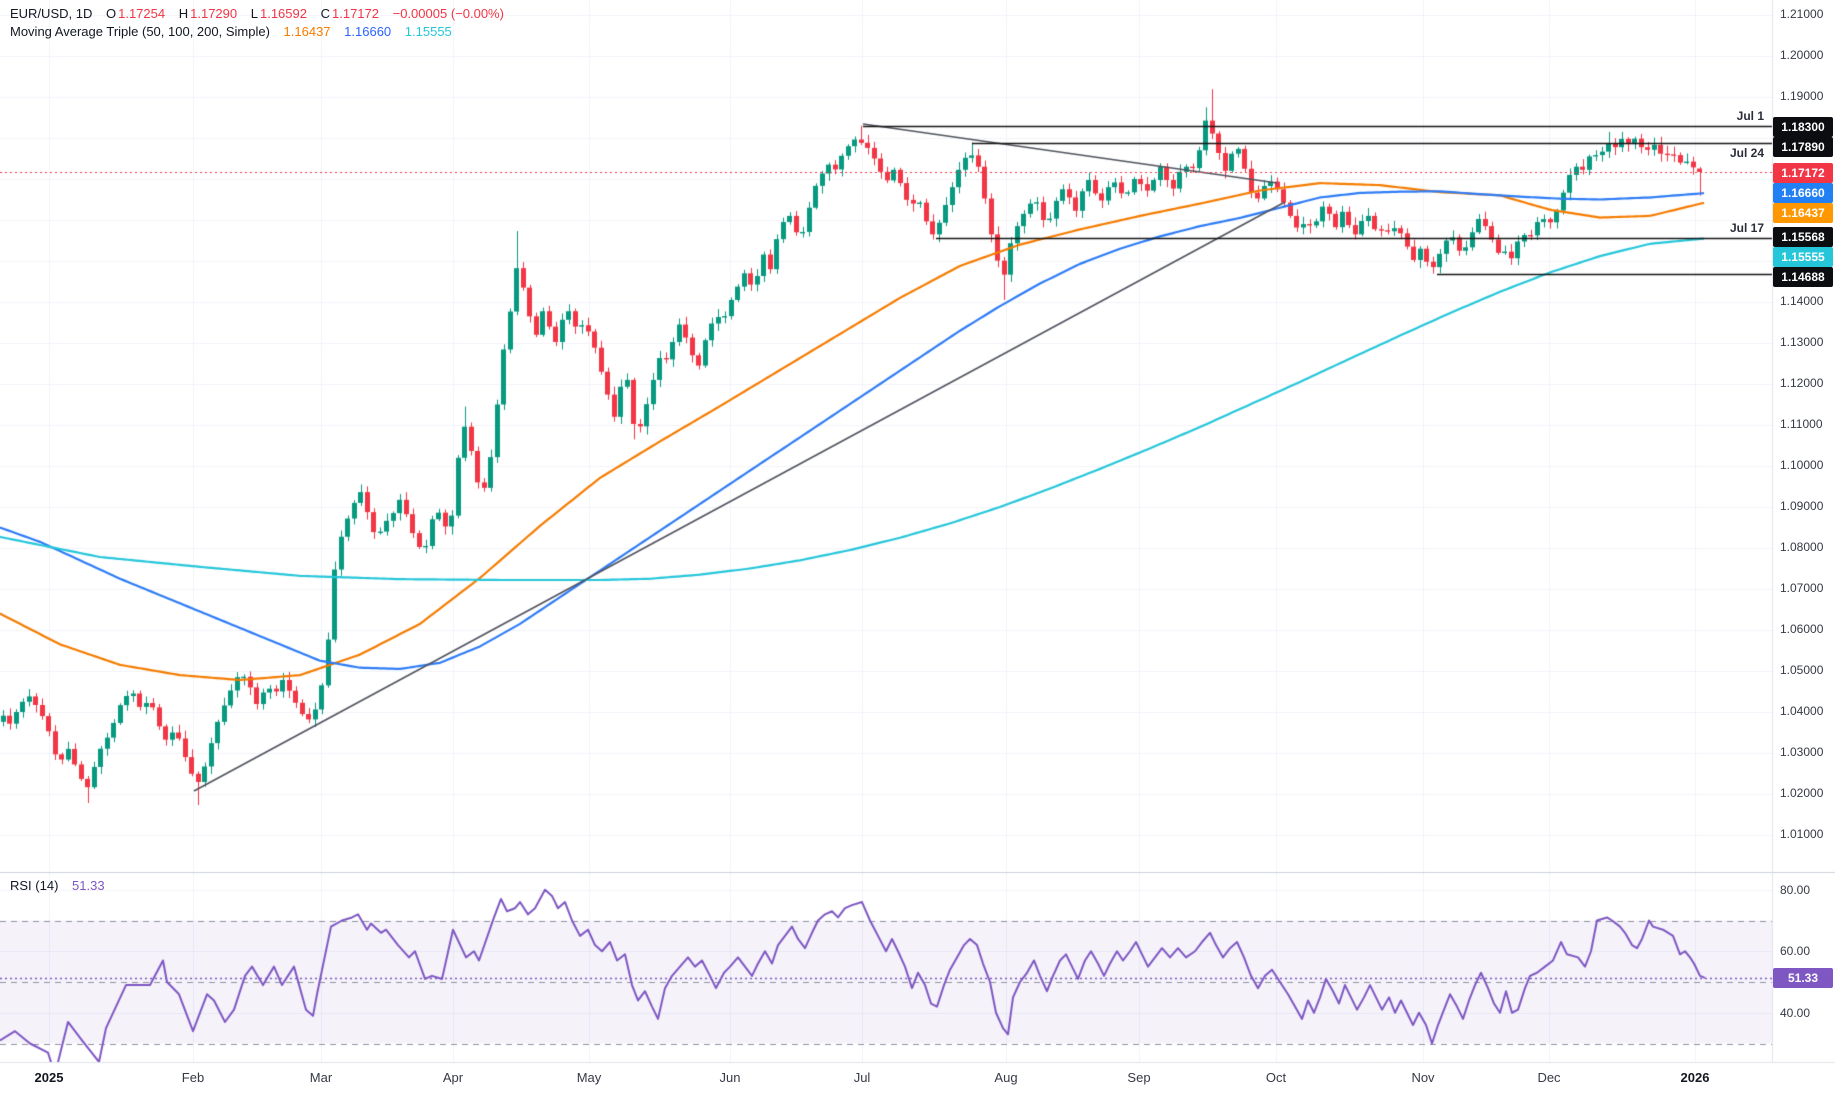 This screenshot has width=1835, height=1095. I want to click on time-axis-label: Aug, so click(1006, 1077).